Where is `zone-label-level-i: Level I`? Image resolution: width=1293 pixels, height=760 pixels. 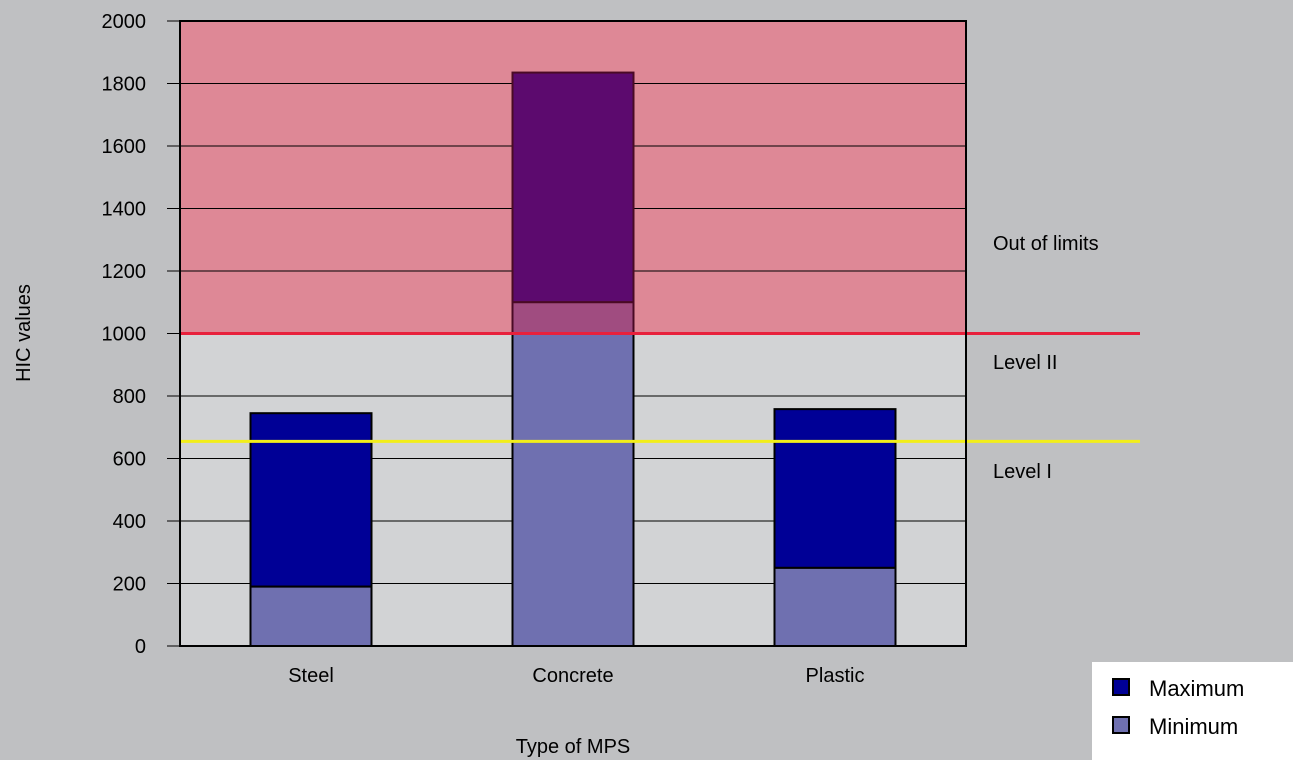 zone-label-level-i: Level I is located at coordinates (1022, 472).